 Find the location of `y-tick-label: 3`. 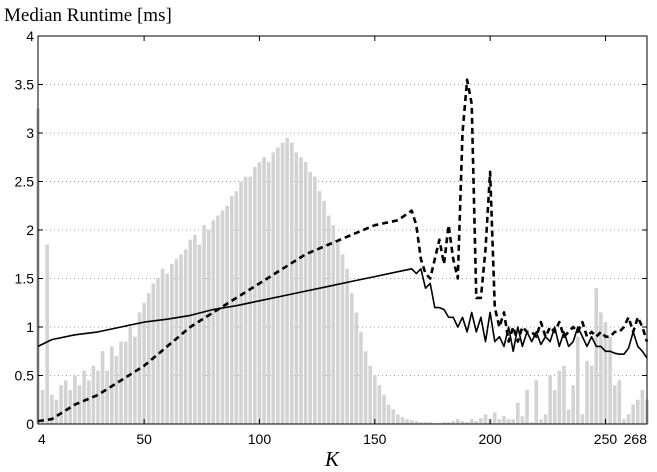

y-tick-label: 3 is located at coordinates (30, 133).